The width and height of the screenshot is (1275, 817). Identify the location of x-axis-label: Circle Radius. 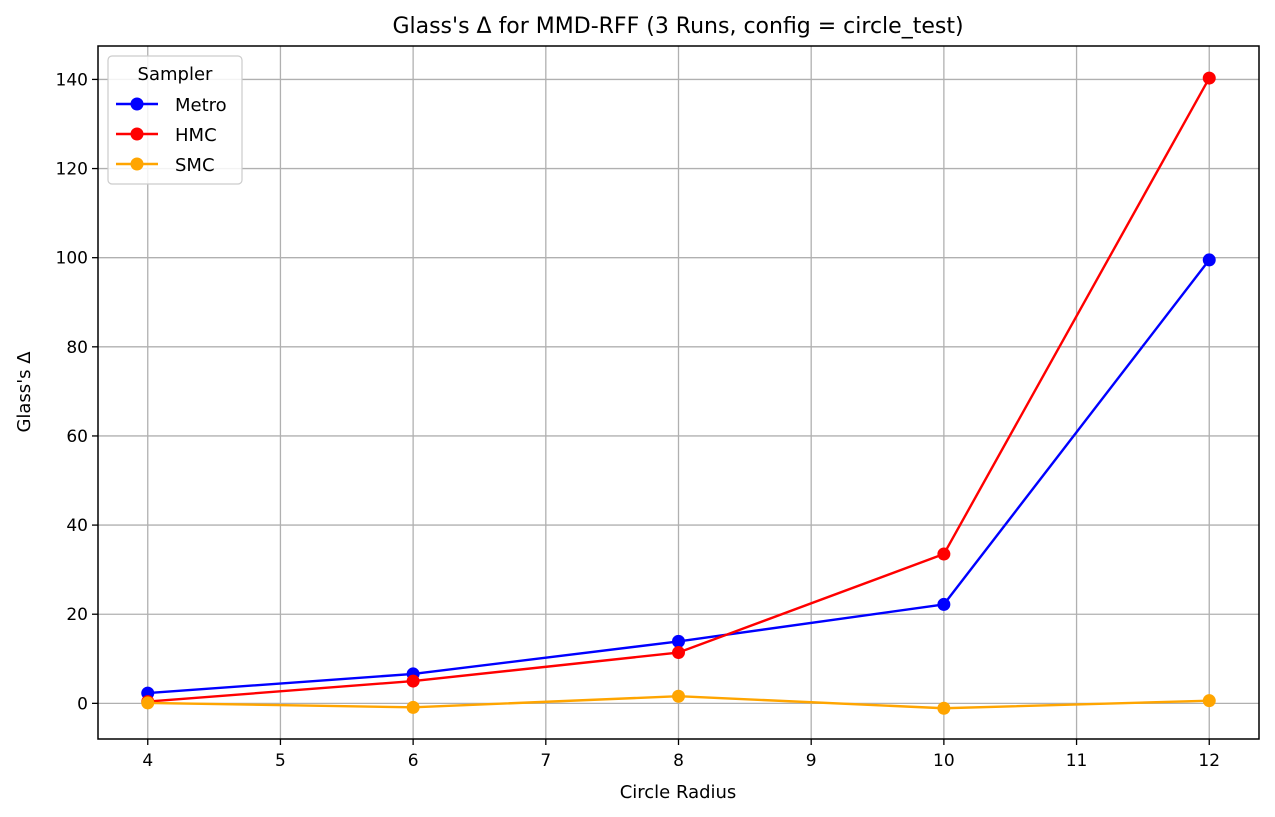
(678, 792).